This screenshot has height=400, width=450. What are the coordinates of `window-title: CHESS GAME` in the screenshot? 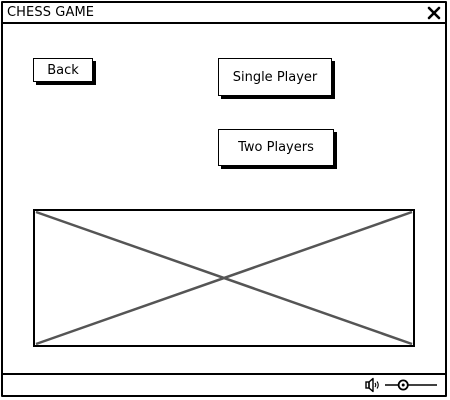 It's located at (51, 12).